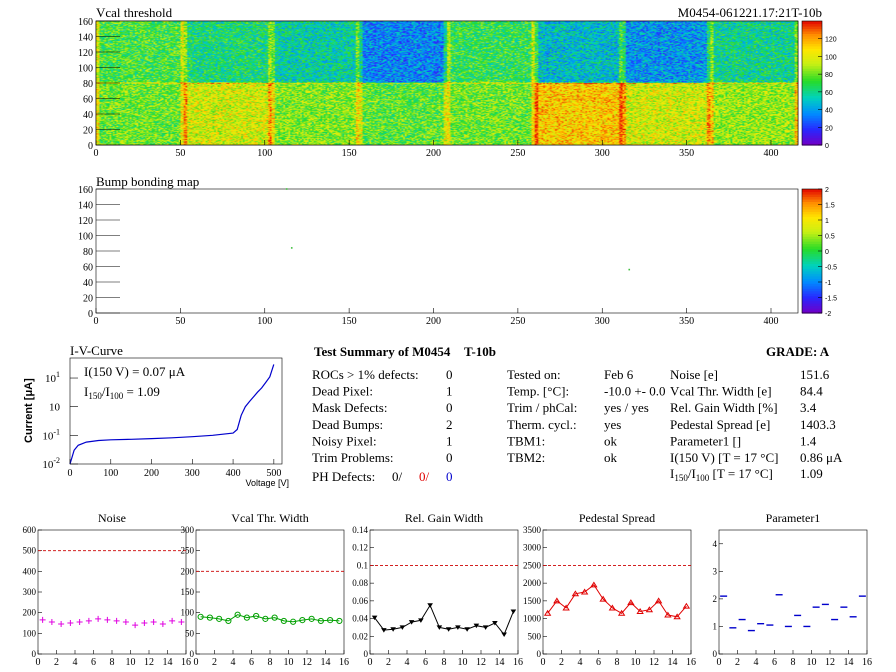 Image resolution: width=896 pixels, height=672 pixels. Describe the element at coordinates (808, 440) in the screenshot. I see `summary-right-value: 1.4` at that location.